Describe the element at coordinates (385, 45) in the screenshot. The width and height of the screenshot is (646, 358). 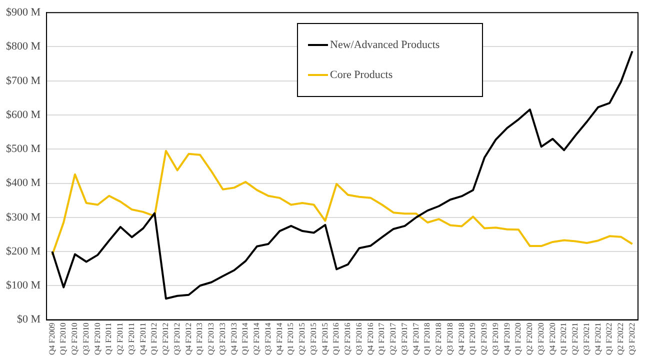
I see `legend-label: New/Advanced Products` at that location.